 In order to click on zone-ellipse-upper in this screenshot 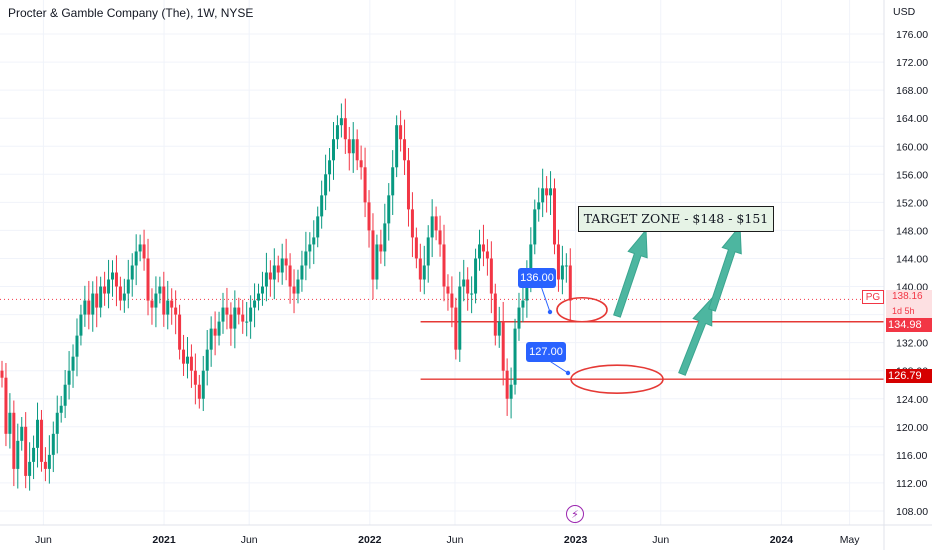, I will do `click(582, 309)`.